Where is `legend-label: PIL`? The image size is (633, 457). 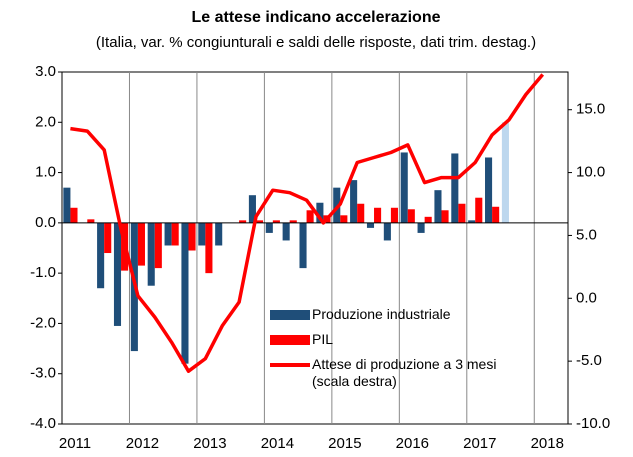
legend-label: PIL is located at coordinates (323, 339).